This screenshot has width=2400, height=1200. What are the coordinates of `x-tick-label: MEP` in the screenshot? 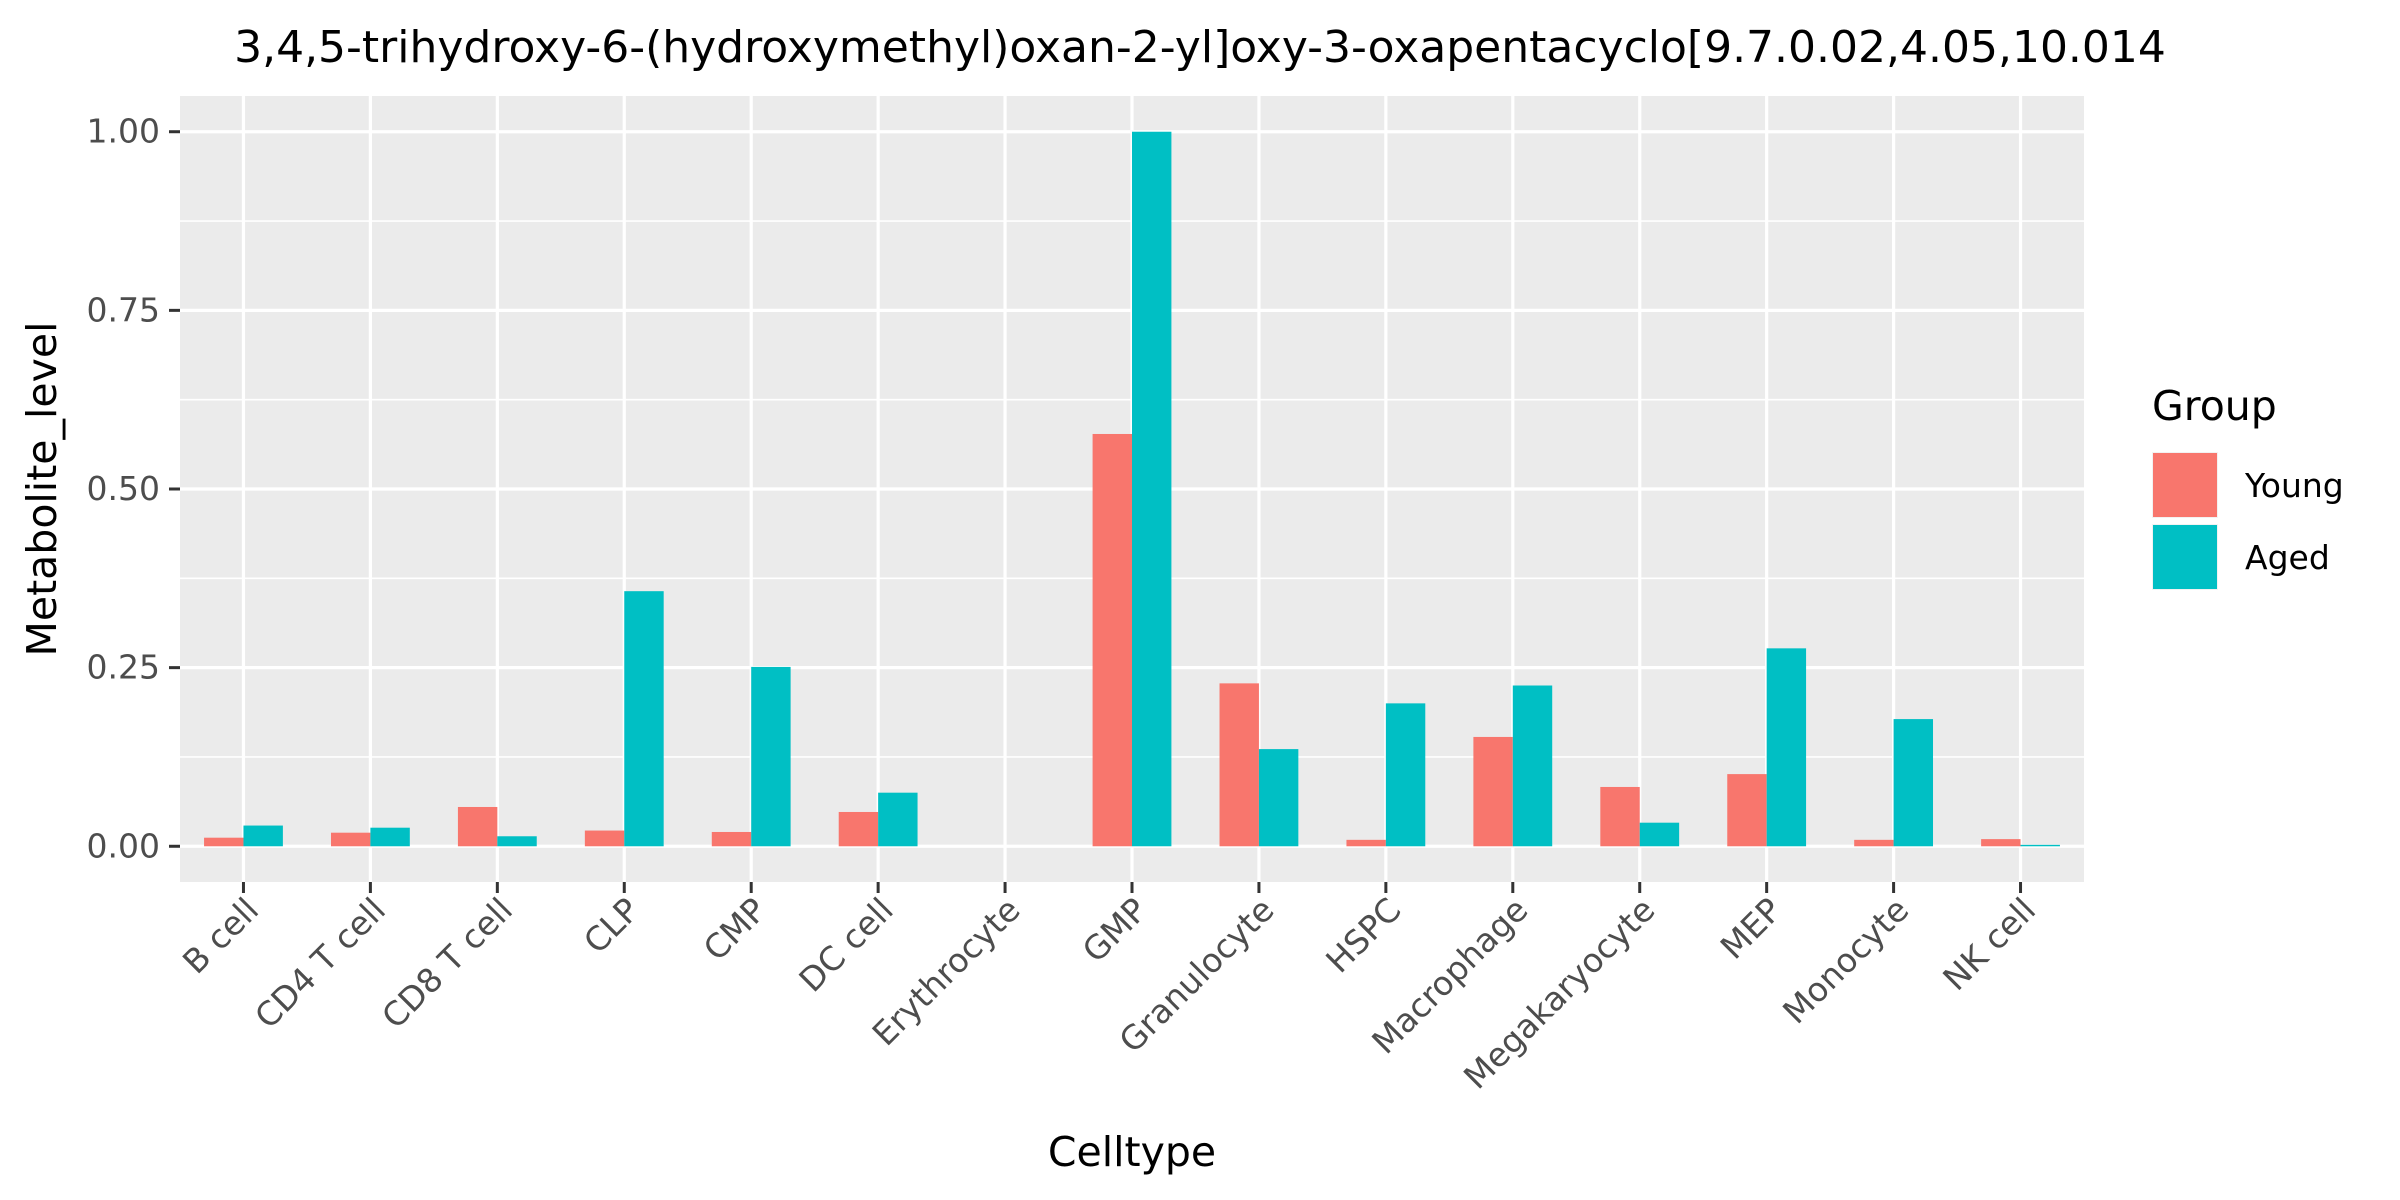 It's located at (1751, 928).